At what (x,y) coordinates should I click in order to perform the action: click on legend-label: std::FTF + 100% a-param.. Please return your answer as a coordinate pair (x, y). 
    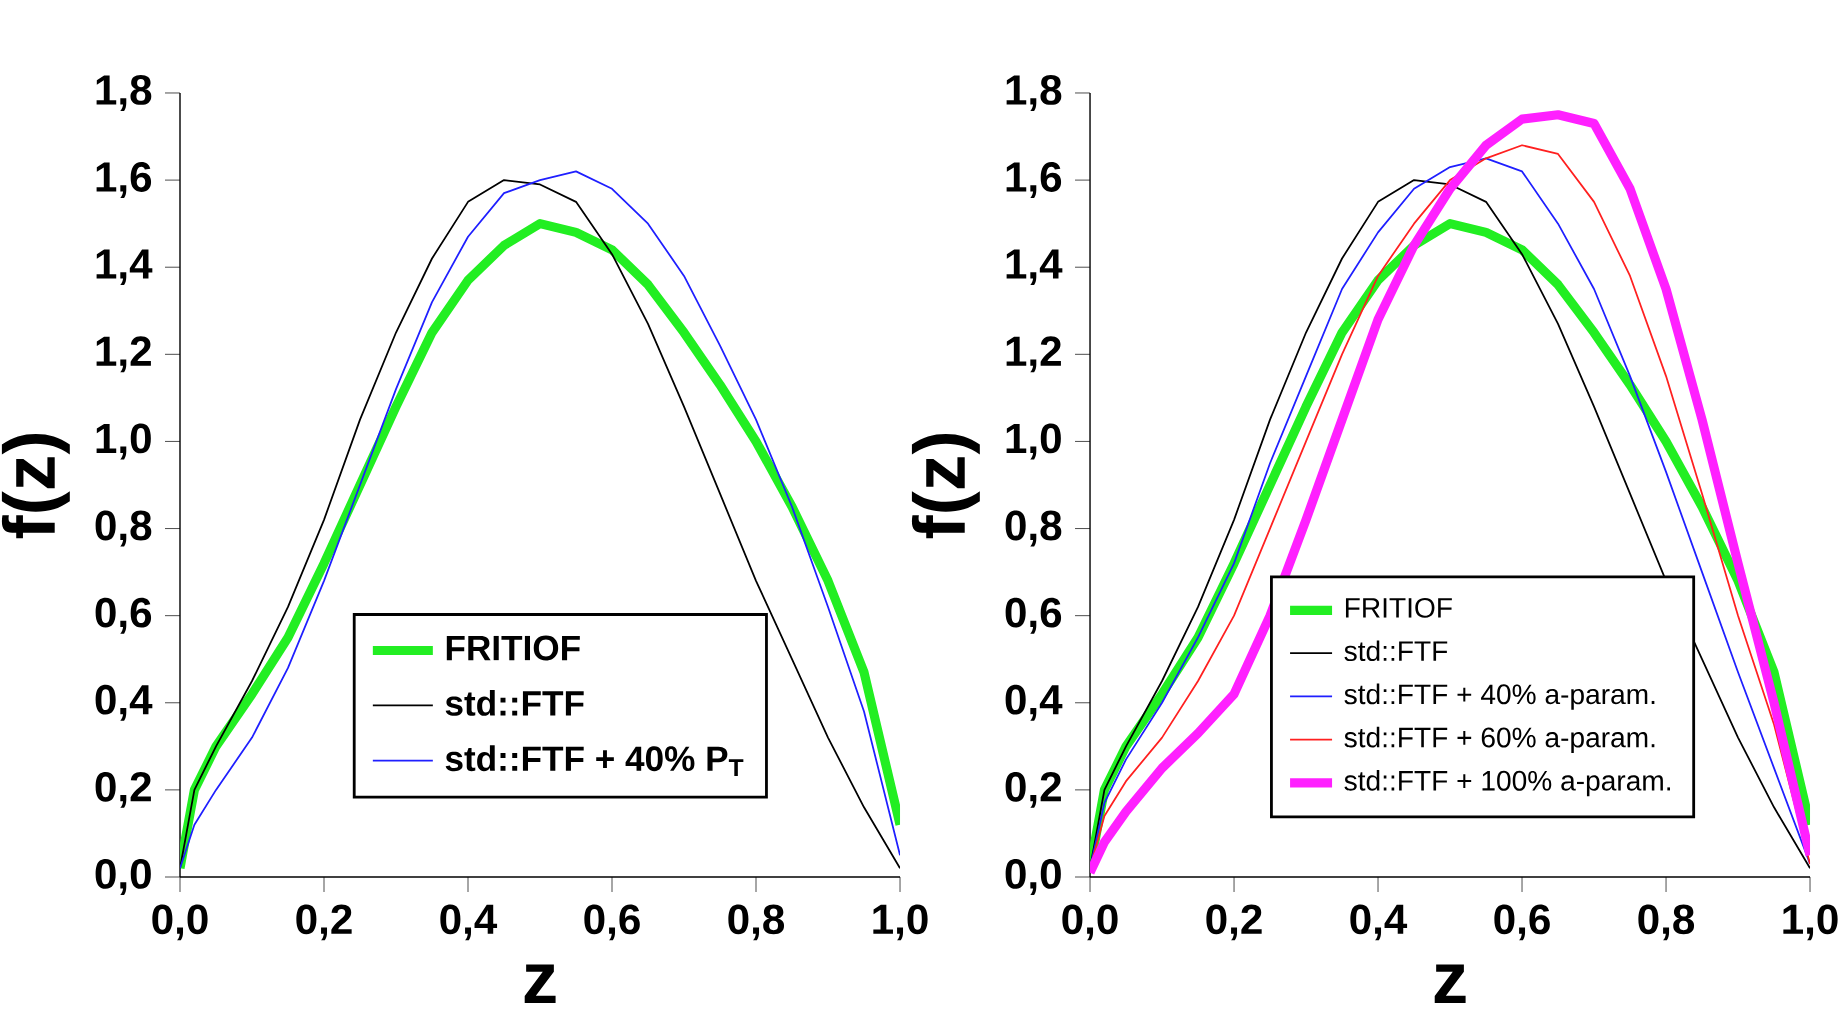
    Looking at the image, I should click on (1507, 783).